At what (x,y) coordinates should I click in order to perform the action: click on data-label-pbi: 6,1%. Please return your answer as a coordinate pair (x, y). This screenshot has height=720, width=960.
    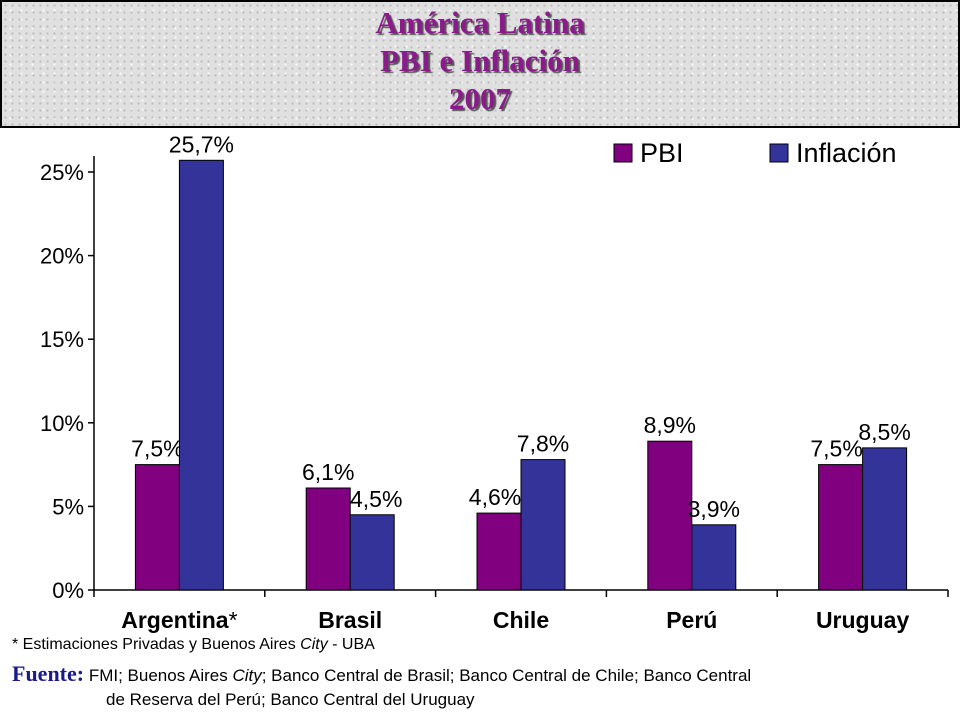
    Looking at the image, I should click on (328, 472).